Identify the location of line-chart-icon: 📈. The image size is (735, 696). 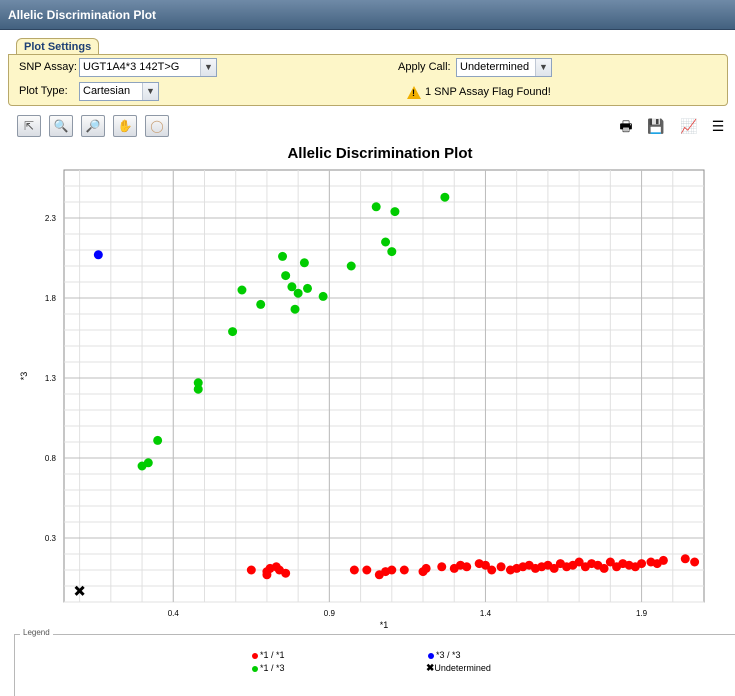
(689, 126).